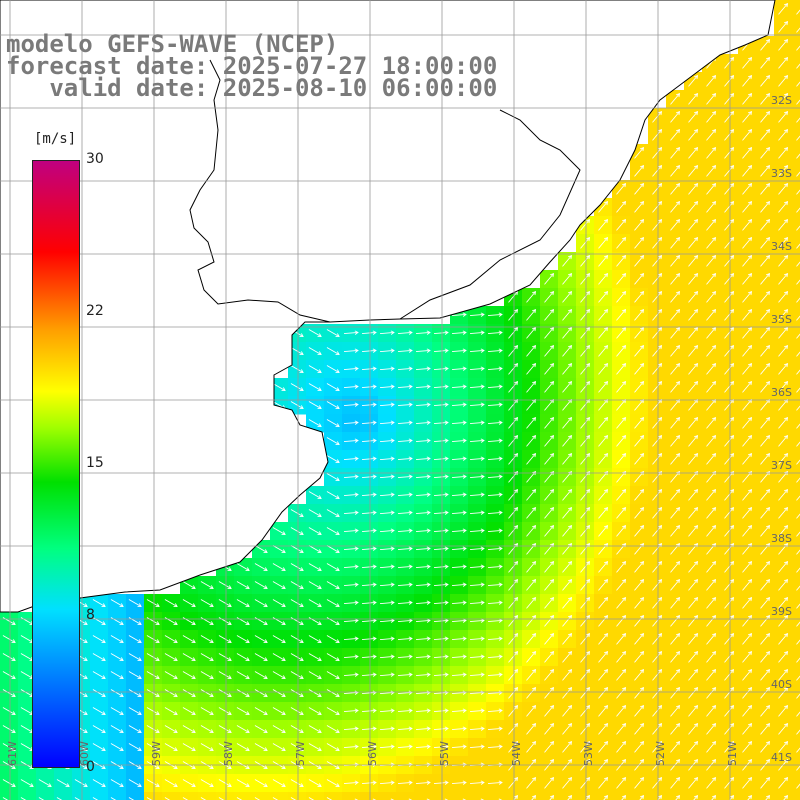  I want to click on longitude-label: 51W, so click(732, 753).